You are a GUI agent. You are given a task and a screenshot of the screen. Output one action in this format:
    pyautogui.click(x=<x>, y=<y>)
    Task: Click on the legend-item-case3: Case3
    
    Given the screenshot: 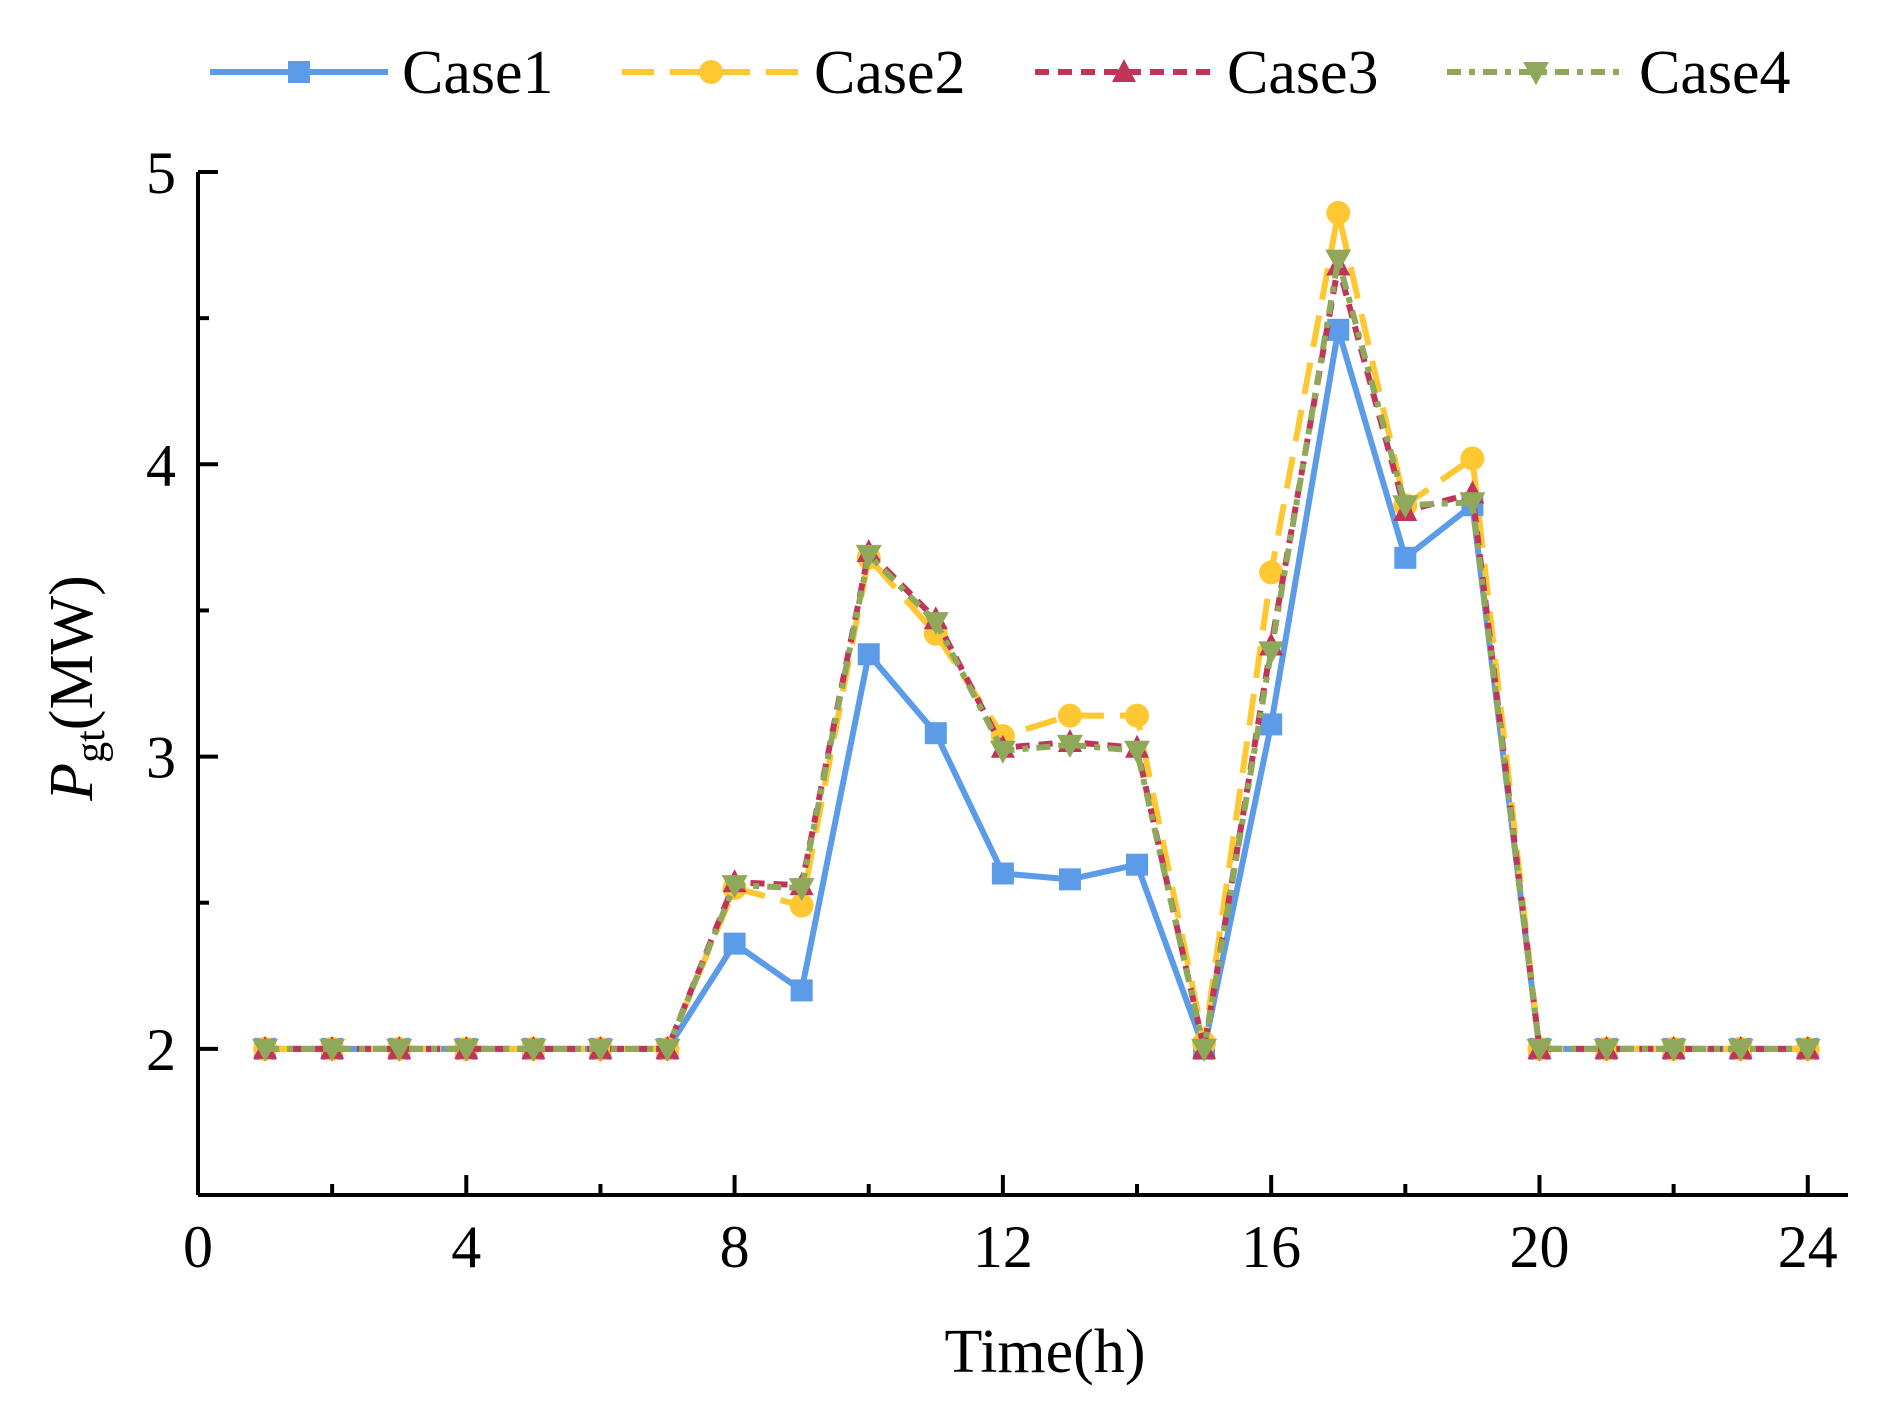 What is the action you would take?
    pyautogui.click(x=1207, y=73)
    